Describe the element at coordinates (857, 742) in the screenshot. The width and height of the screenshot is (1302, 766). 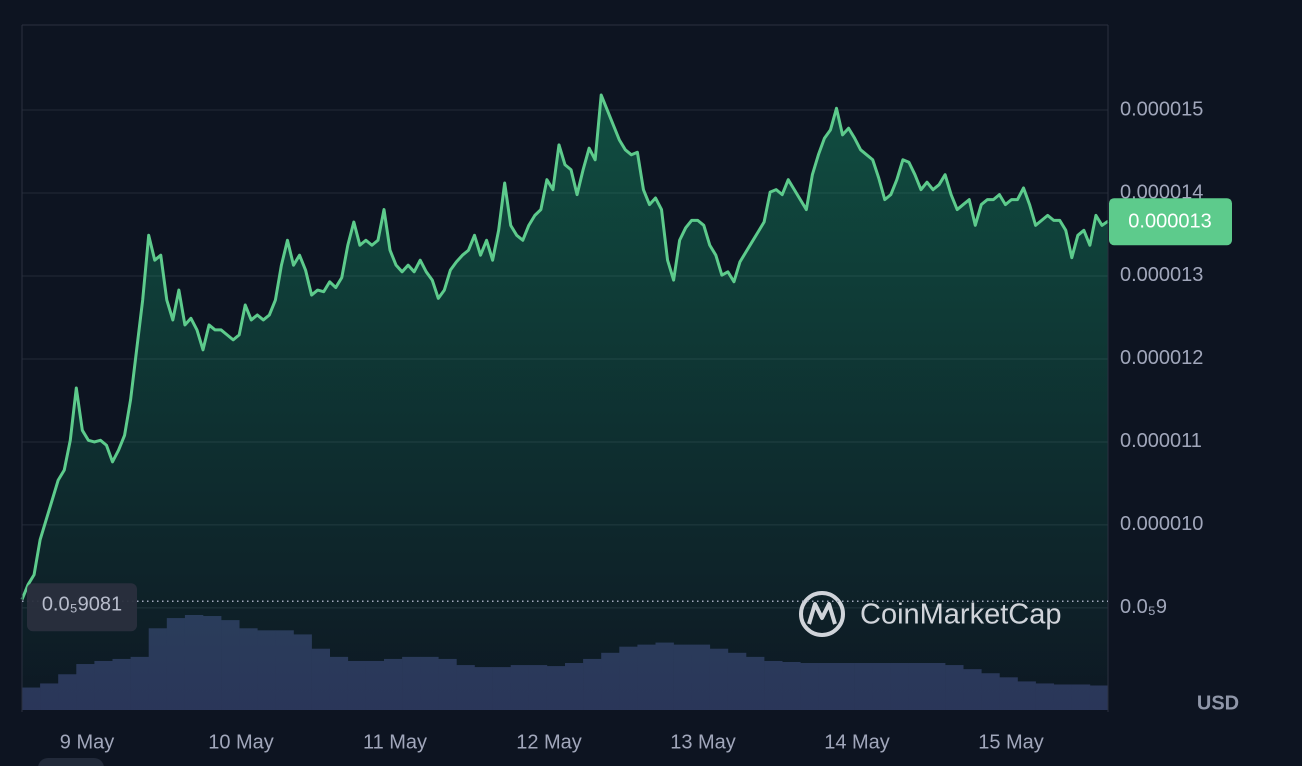
I see `x-tick-label: 14 May` at that location.